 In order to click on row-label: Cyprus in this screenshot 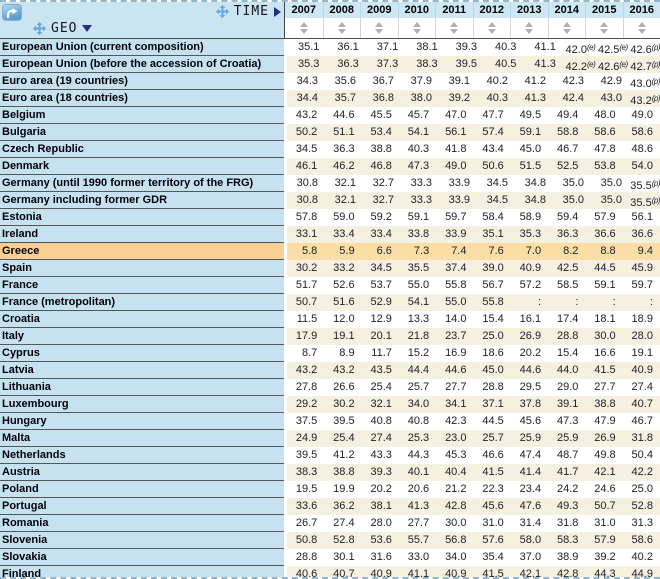, I will do `click(142, 353)`.